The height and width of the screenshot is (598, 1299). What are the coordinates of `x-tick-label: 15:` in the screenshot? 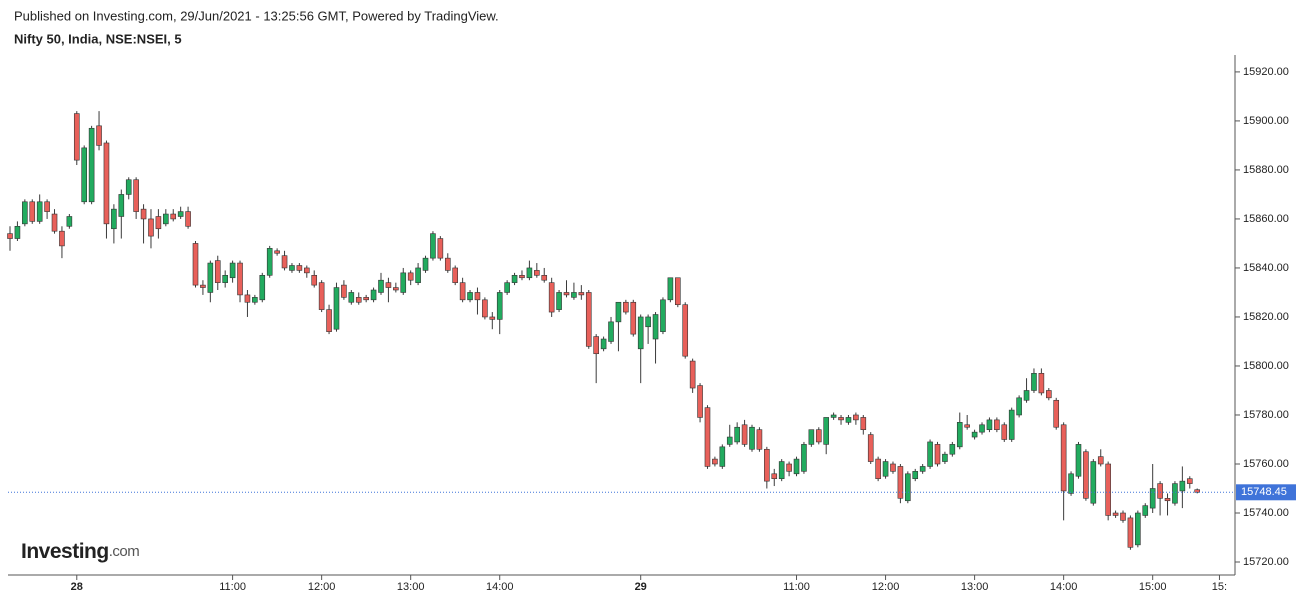 It's located at (1219, 587).